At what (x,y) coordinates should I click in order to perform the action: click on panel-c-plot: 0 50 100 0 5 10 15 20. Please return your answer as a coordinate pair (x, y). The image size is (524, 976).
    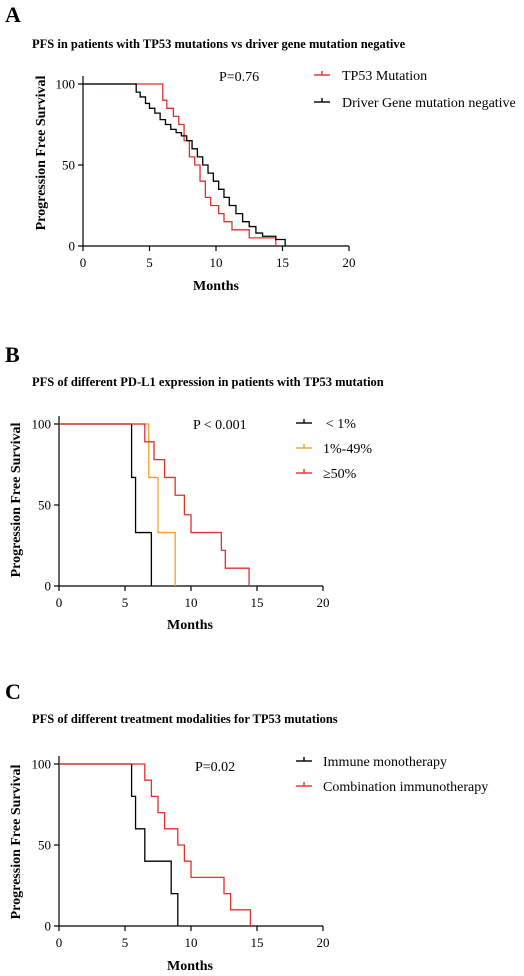
    Looking at the image, I should click on (181, 853).